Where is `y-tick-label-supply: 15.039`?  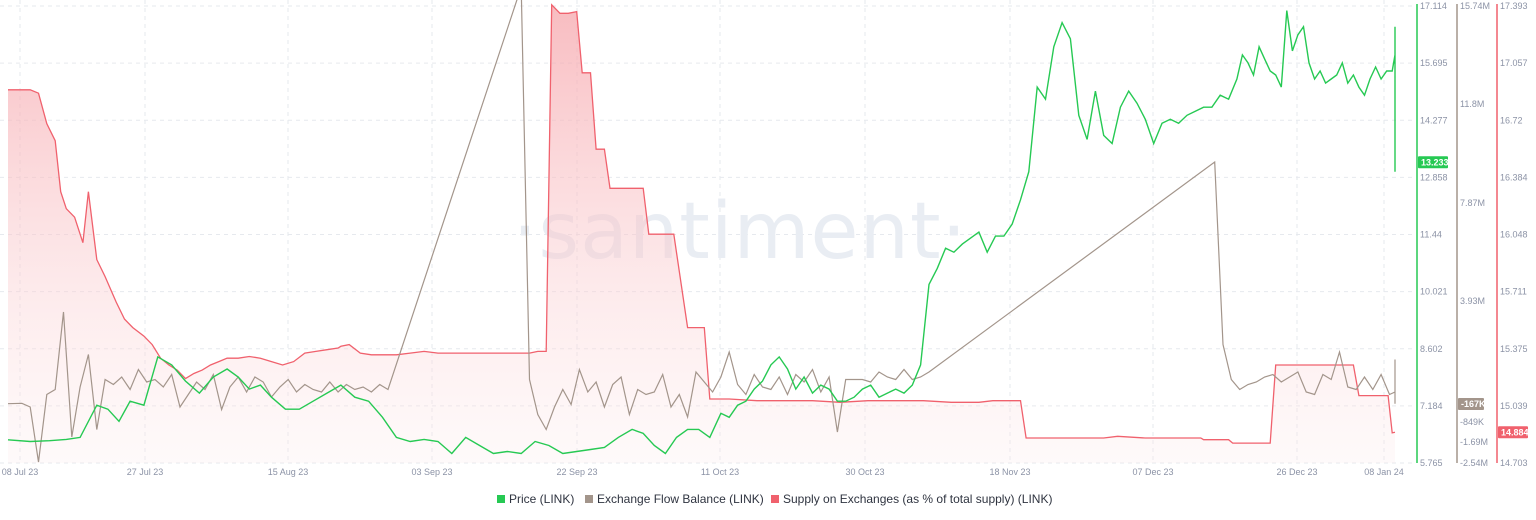
y-tick-label-supply: 15.039 is located at coordinates (1514, 406).